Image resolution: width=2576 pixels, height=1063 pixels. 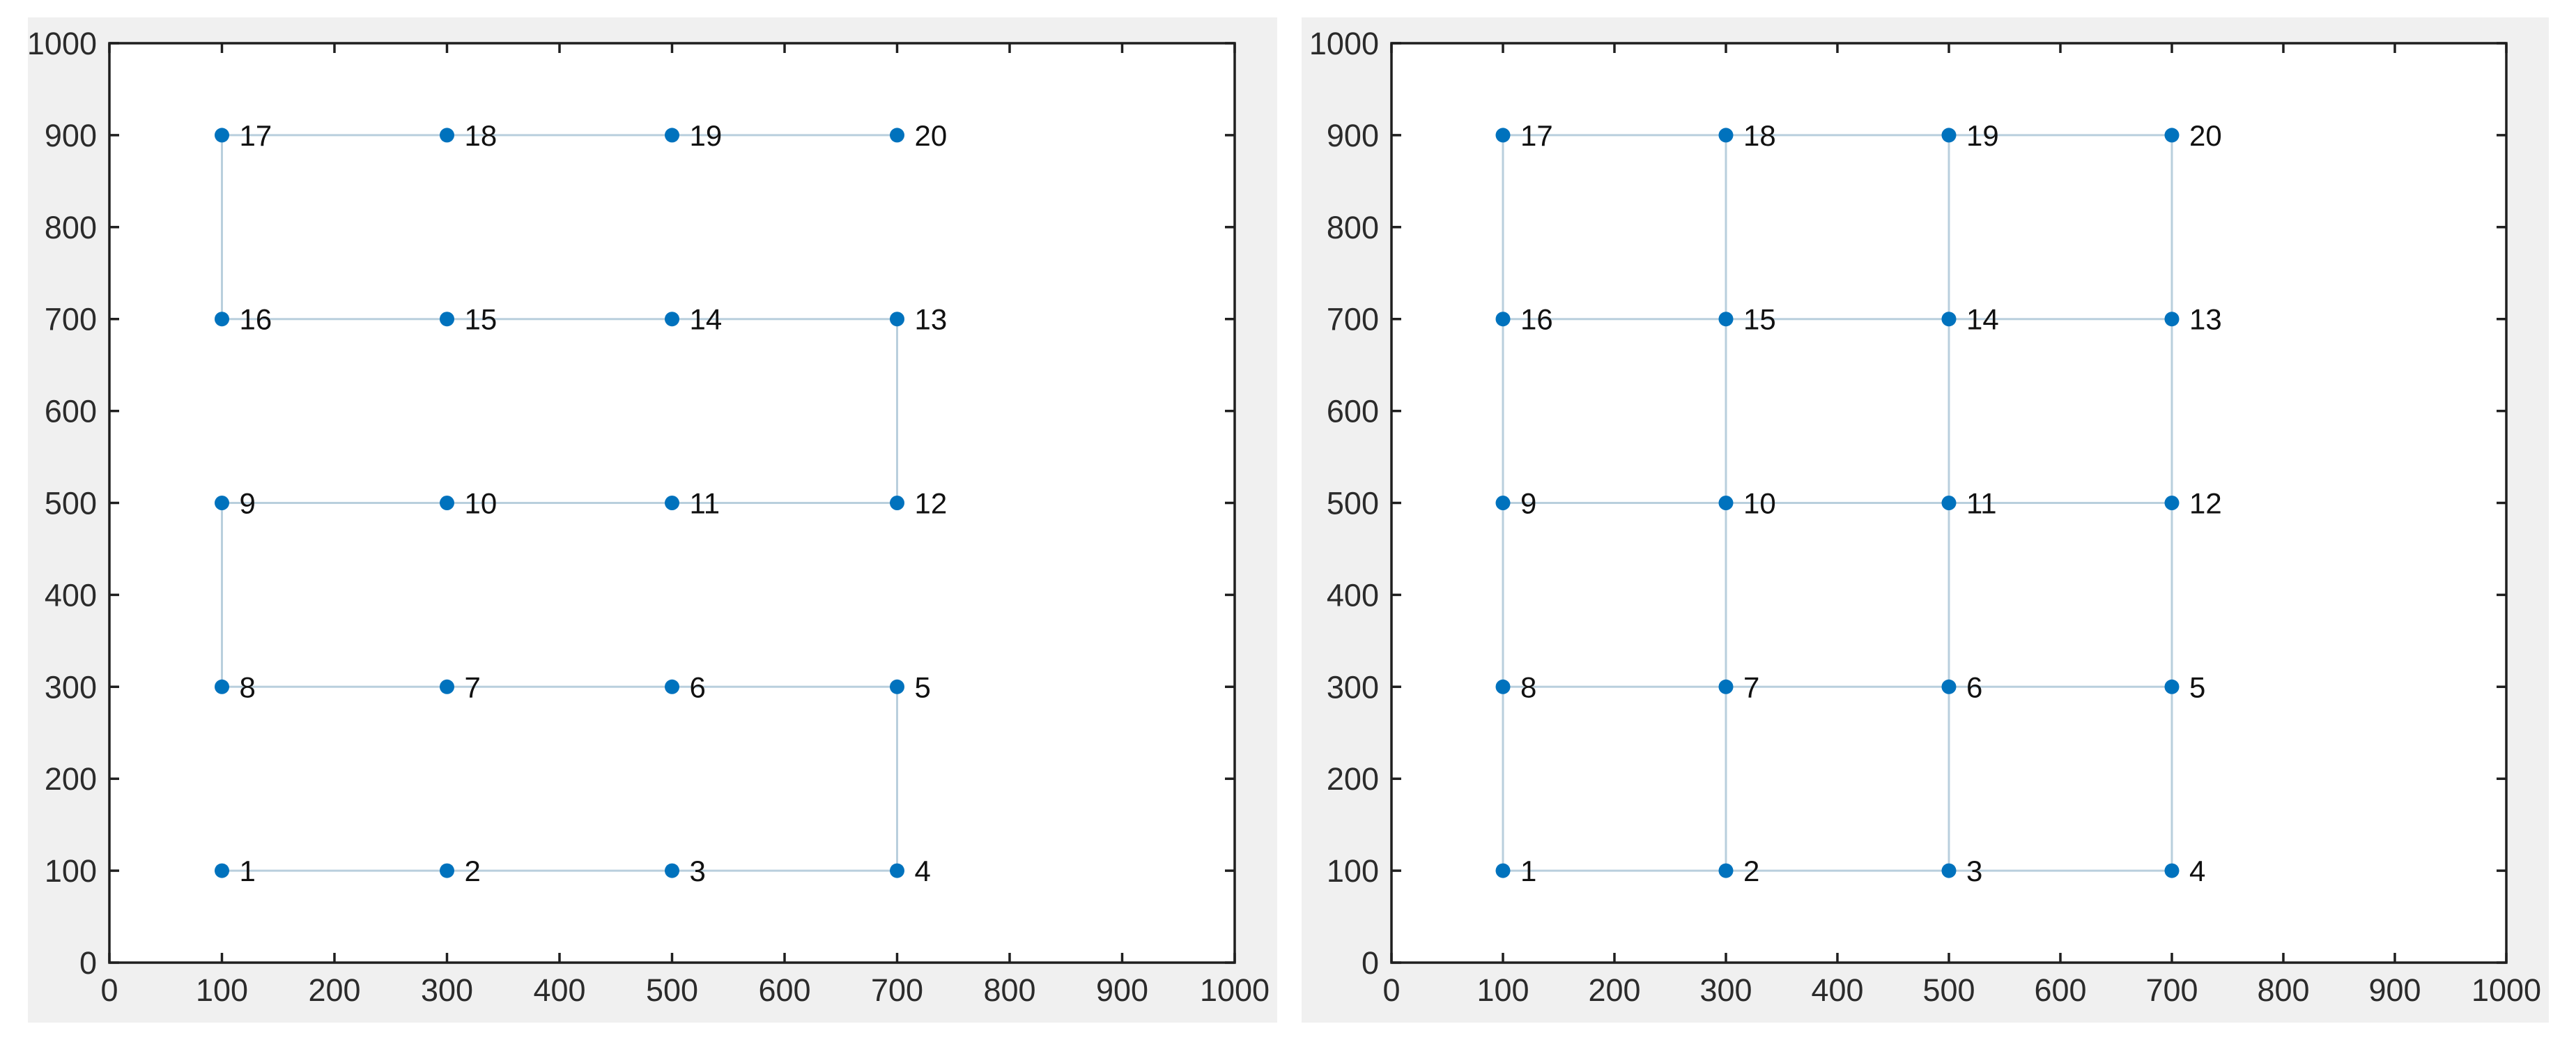 I want to click on graph-node-label: 16, so click(x=1536, y=319).